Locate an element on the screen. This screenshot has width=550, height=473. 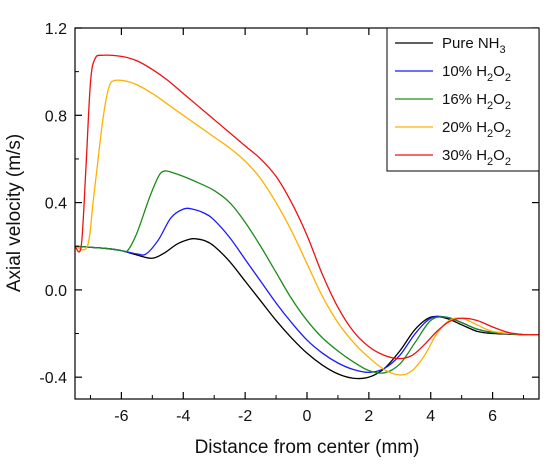
legend-label-3: 16% H2O2 is located at coordinates (476, 101).